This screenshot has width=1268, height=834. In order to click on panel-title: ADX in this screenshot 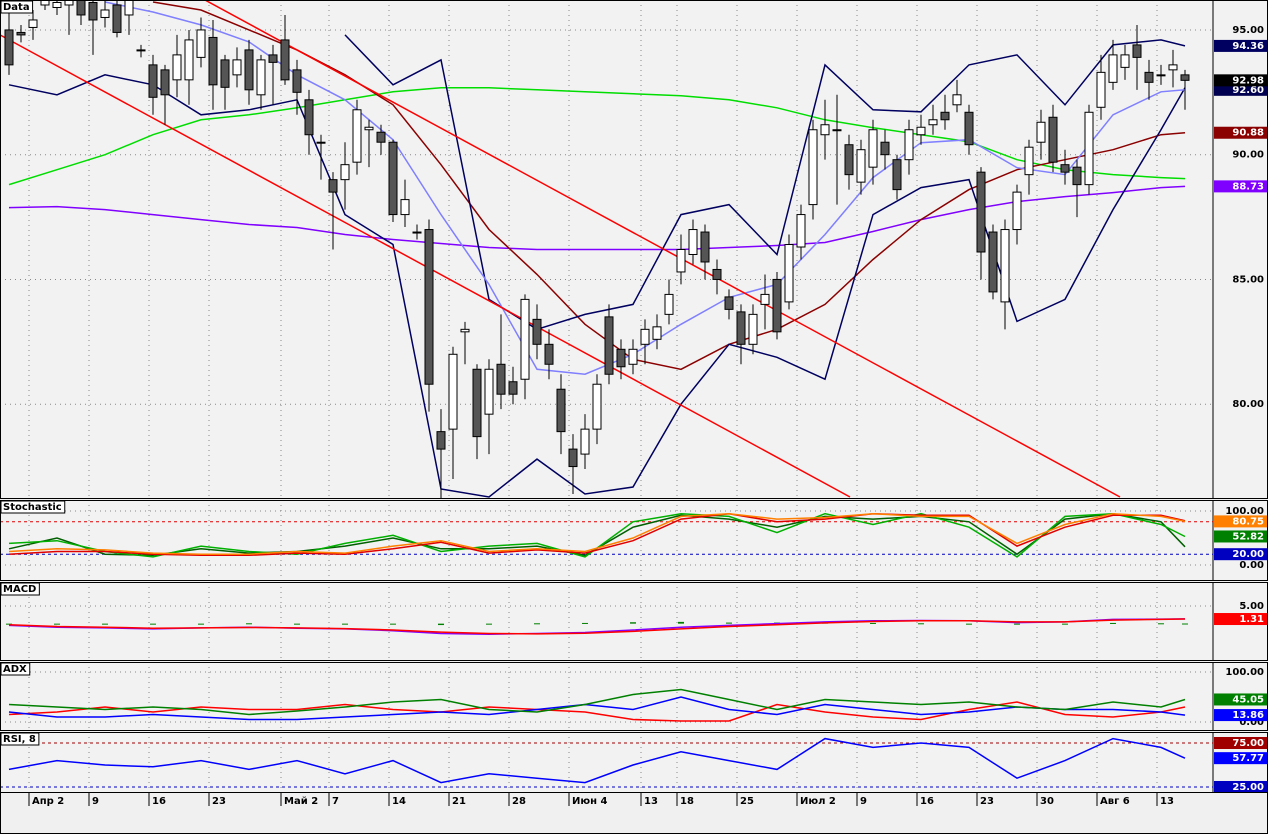, I will do `click(15, 669)`.